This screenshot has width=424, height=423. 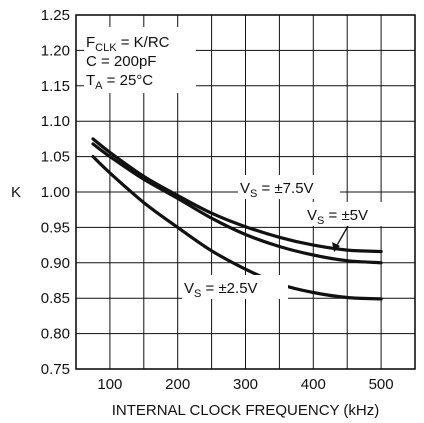 I want to click on x-tick-label: 100, so click(x=109, y=384).